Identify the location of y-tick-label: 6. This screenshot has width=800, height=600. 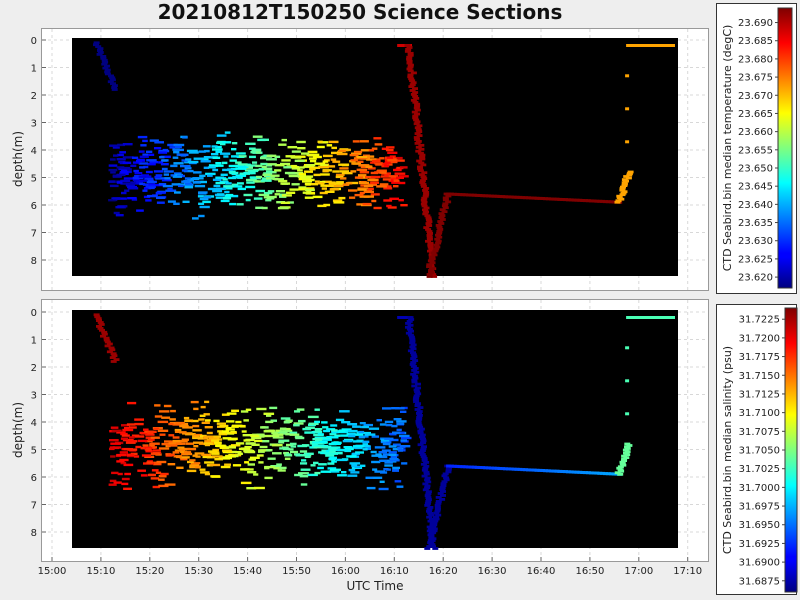
(34, 206).